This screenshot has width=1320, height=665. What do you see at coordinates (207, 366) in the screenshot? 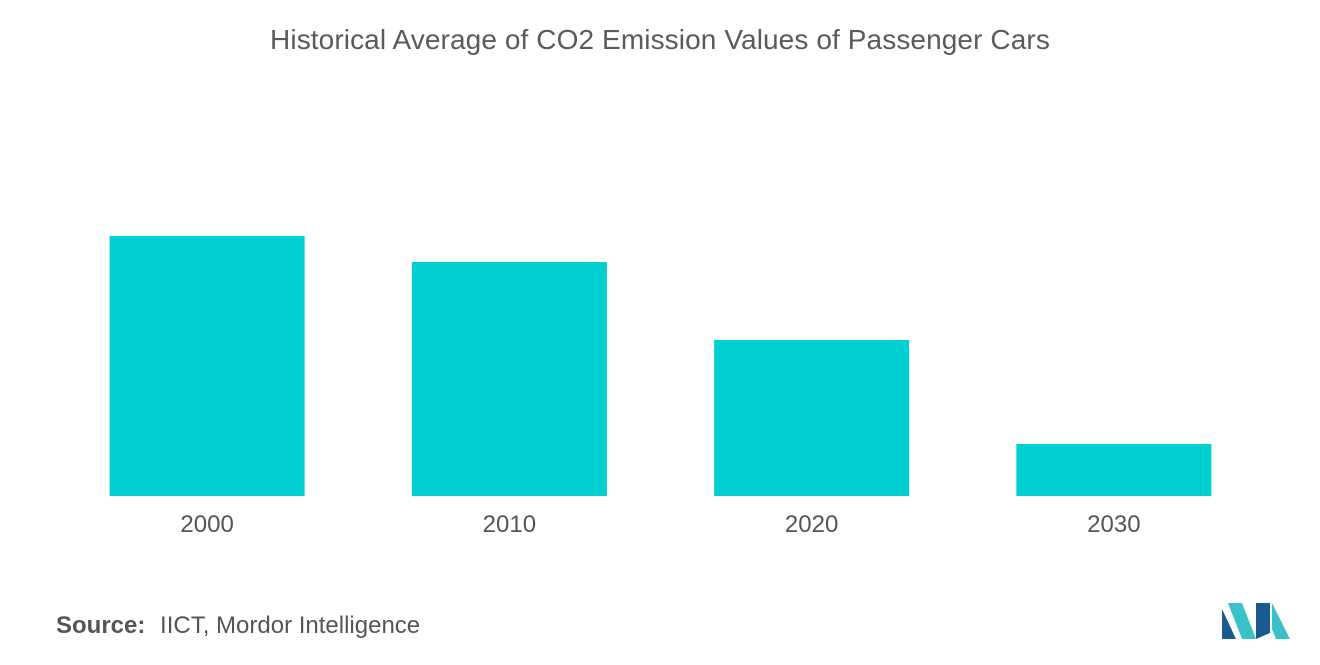
I see `bar-2000` at bounding box center [207, 366].